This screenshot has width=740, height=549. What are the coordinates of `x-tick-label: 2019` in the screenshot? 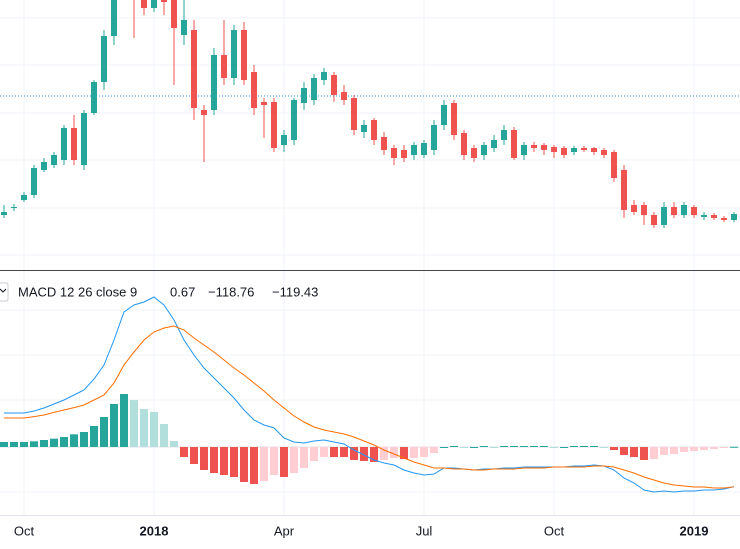 It's located at (694, 530).